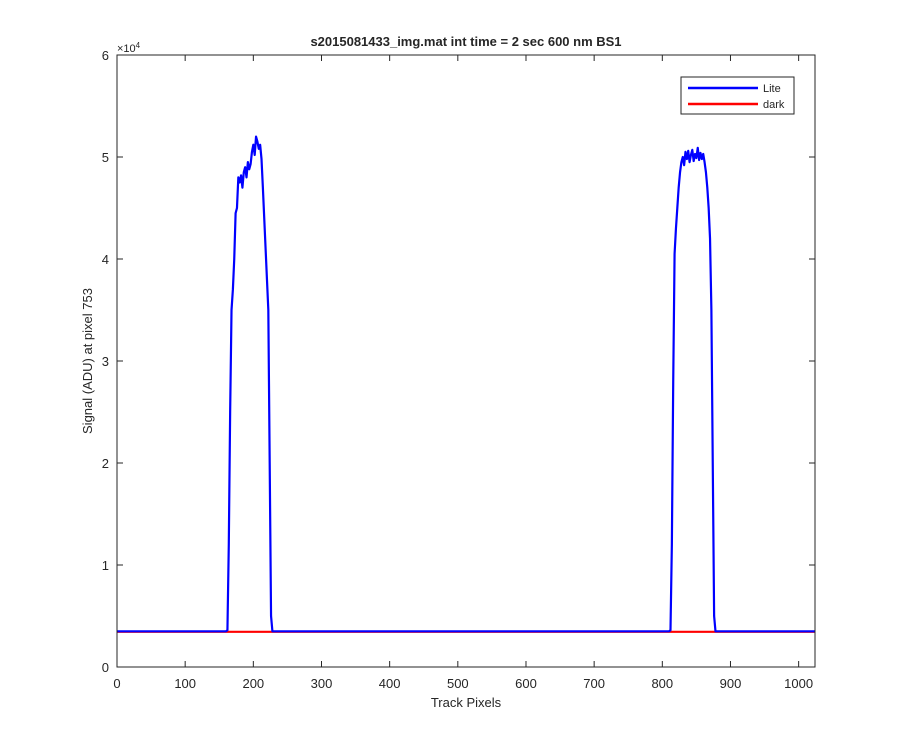 The height and width of the screenshot is (750, 900). I want to click on y-tick-label: 4, so click(105, 259).